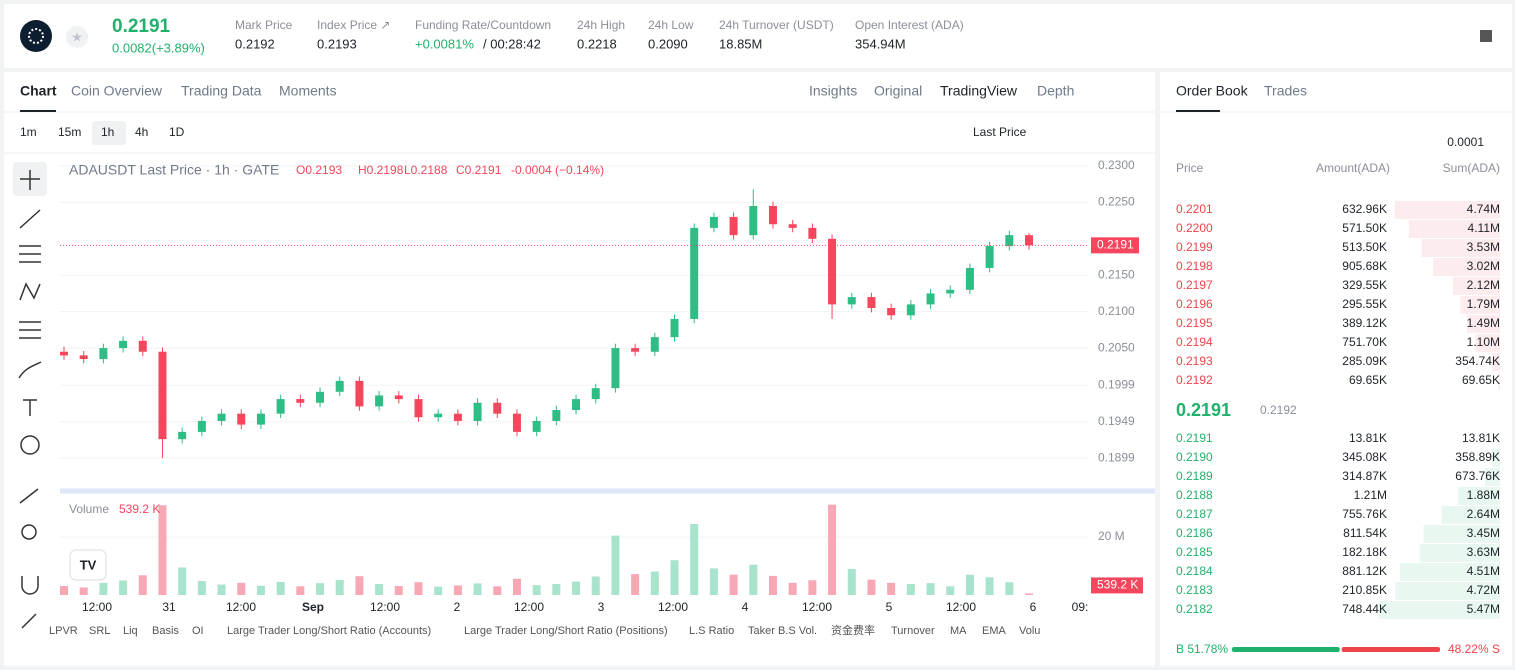 Image resolution: width=1515 pixels, height=670 pixels. What do you see at coordinates (28, 132) in the screenshot?
I see `interval: 1m` at bounding box center [28, 132].